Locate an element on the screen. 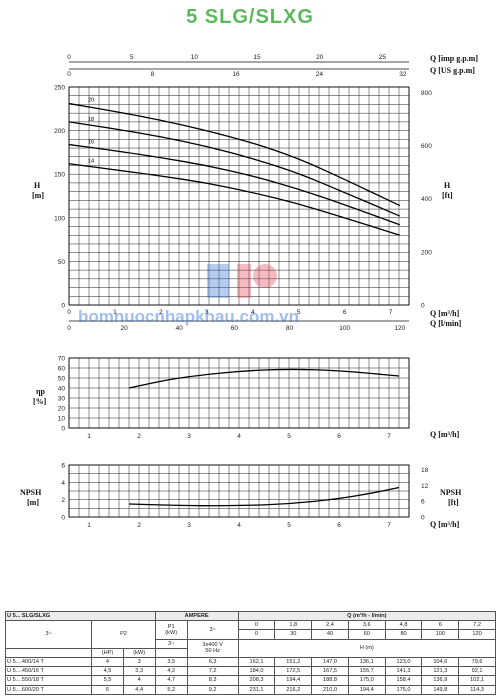  x2-tick-label: 40 is located at coordinates (180, 328).